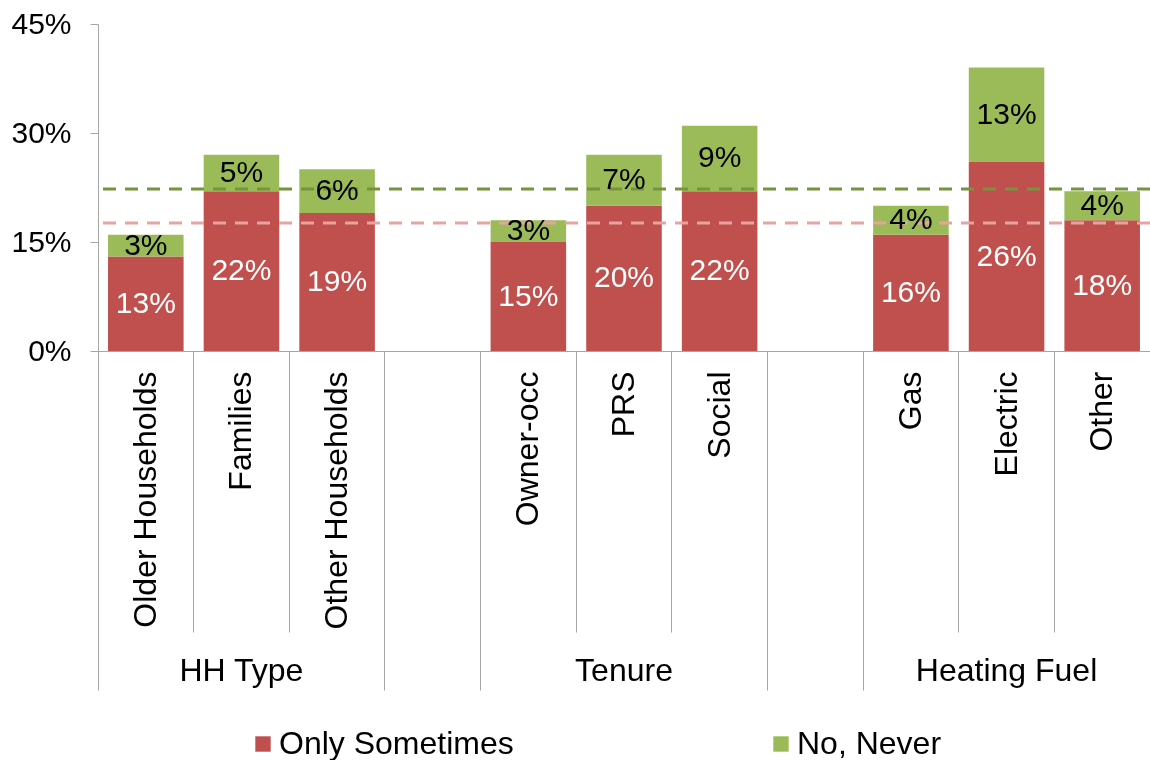  What do you see at coordinates (41, 23) in the screenshot?
I see `y-tick-label: 45%` at bounding box center [41, 23].